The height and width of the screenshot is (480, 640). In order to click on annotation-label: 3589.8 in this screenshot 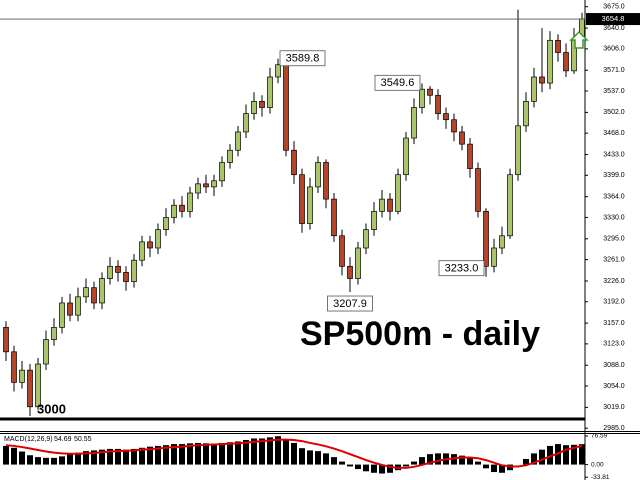, I will do `click(303, 59)`.